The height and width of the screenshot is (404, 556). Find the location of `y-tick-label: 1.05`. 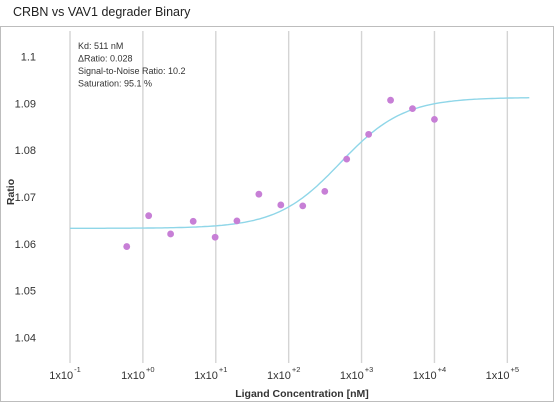

y-tick-label: 1.05 is located at coordinates (25, 292).